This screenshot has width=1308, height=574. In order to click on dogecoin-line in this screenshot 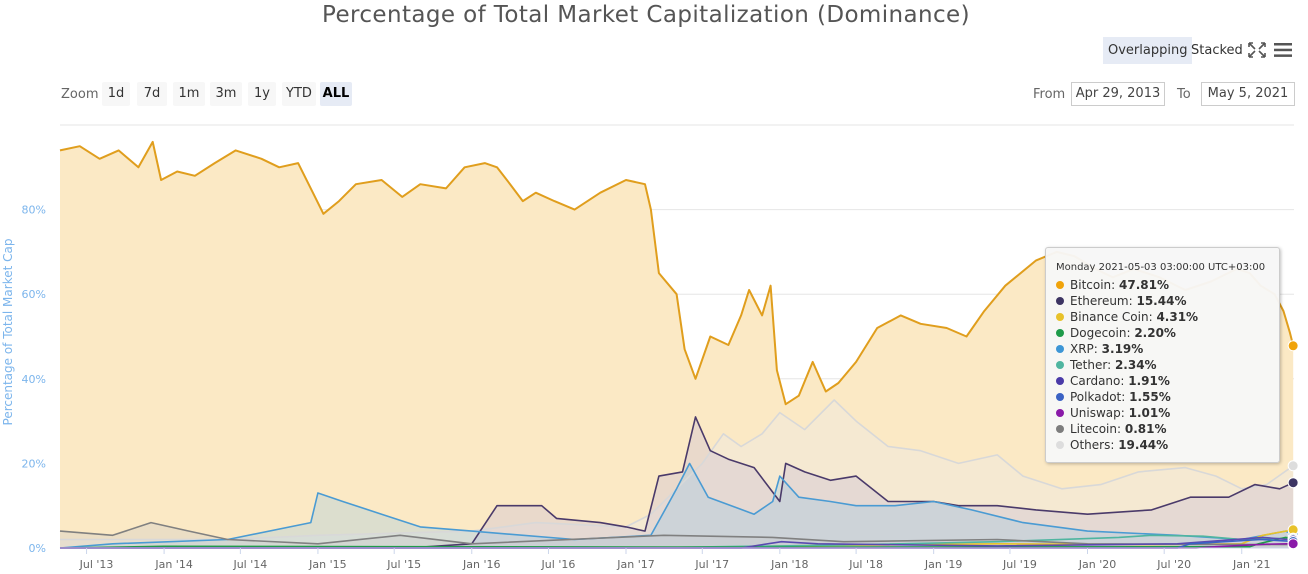, I will do `click(676, 542)`.